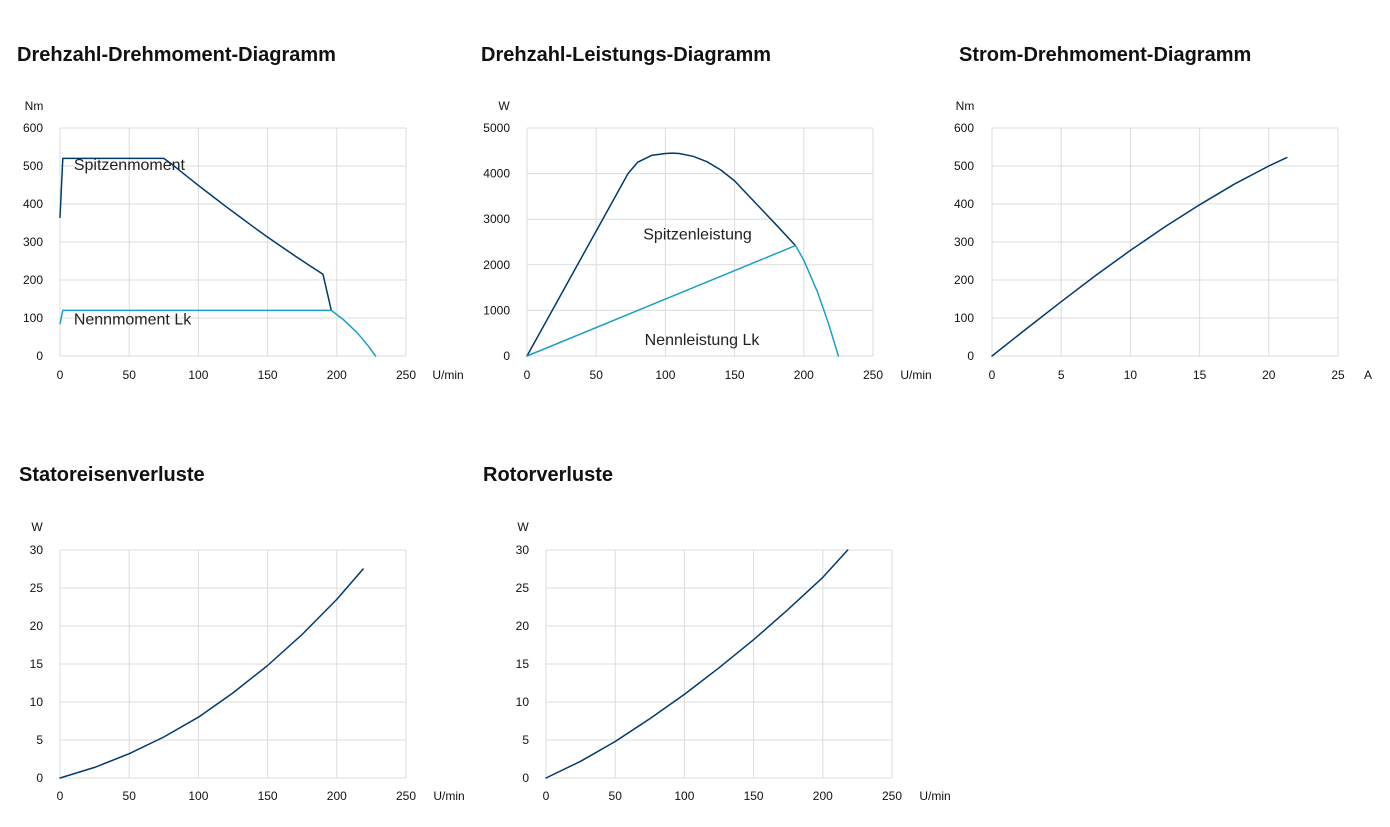 Image resolution: width=1390 pixels, height=827 pixels. I want to click on y-tick-label: 3000, so click(496, 219).